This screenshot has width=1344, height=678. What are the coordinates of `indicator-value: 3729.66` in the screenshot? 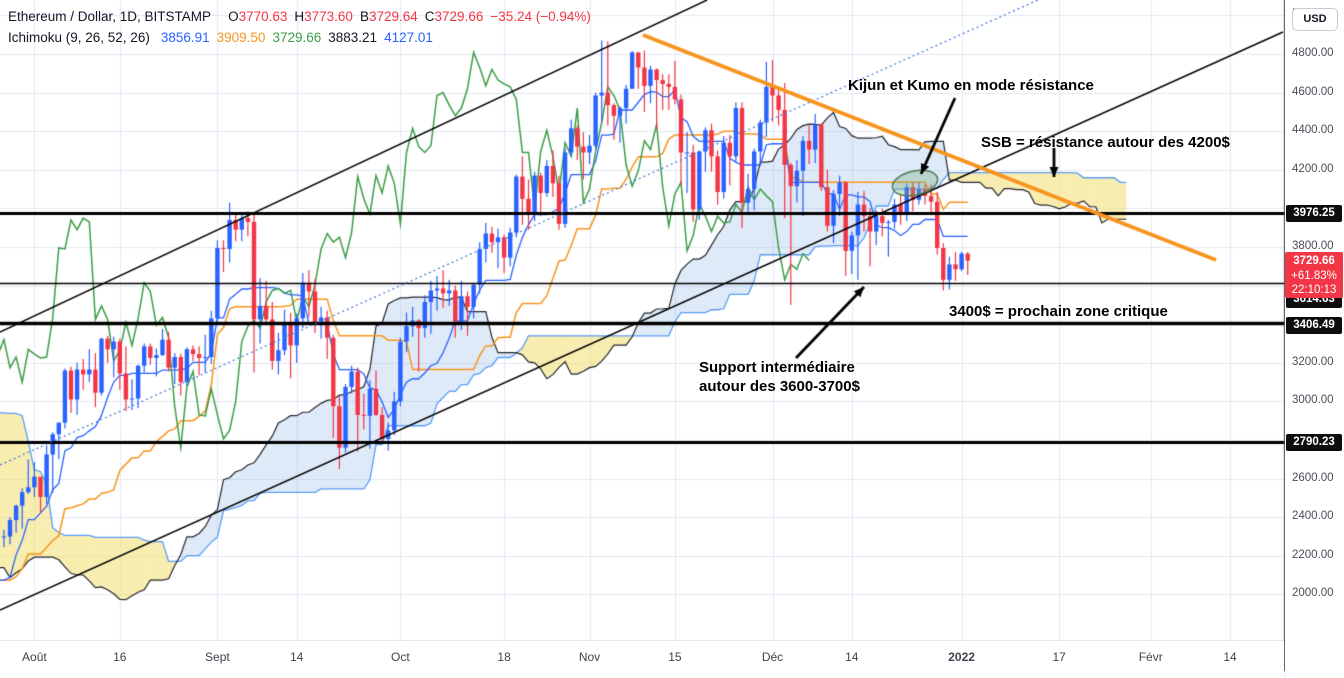 It's located at (297, 37).